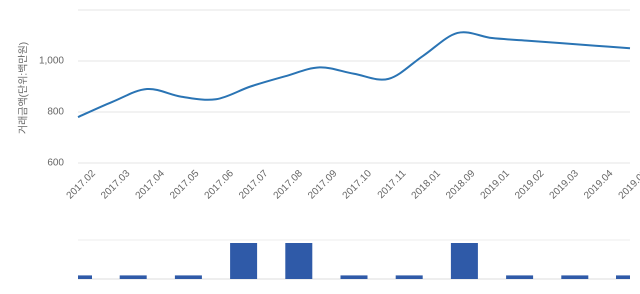 This screenshot has width=640, height=294. What do you see at coordinates (530, 185) in the screenshot?
I see `x-tick-label: 2019.02` at bounding box center [530, 185].